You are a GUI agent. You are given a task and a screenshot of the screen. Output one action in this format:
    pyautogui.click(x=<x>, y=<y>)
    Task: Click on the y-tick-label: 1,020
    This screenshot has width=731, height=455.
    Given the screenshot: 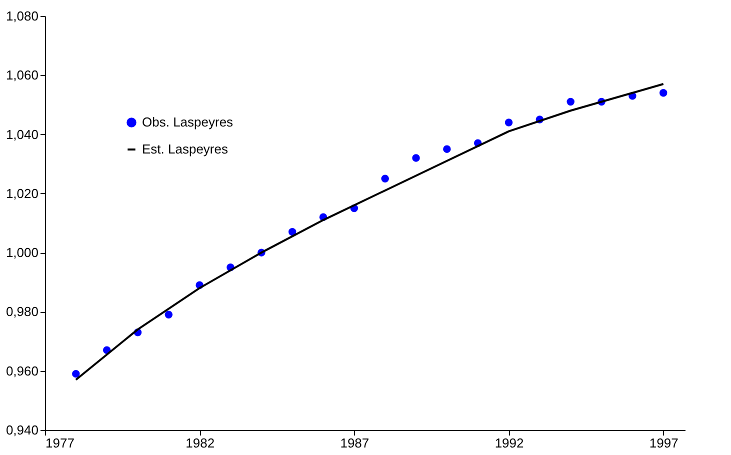 What is the action you would take?
    pyautogui.click(x=22, y=193)
    